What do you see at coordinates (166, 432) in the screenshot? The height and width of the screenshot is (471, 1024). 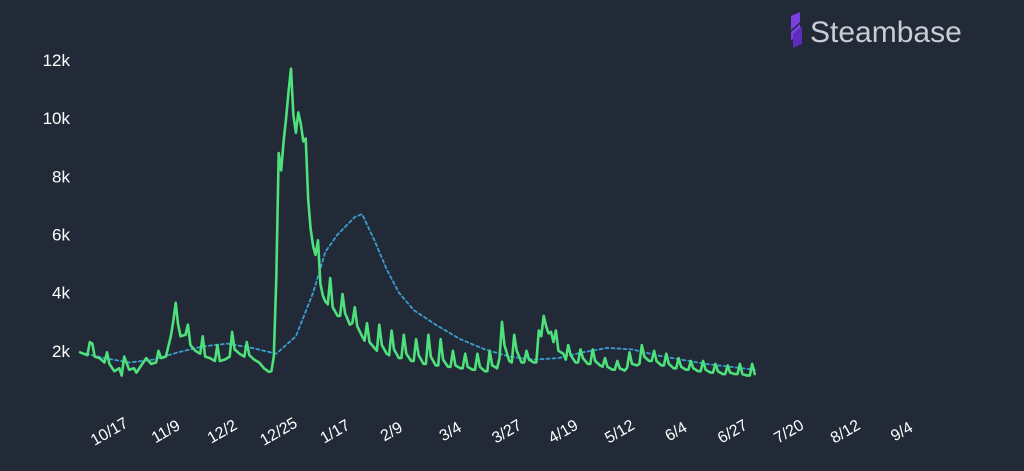 I see `x-tick-label: 11/9` at bounding box center [166, 432].